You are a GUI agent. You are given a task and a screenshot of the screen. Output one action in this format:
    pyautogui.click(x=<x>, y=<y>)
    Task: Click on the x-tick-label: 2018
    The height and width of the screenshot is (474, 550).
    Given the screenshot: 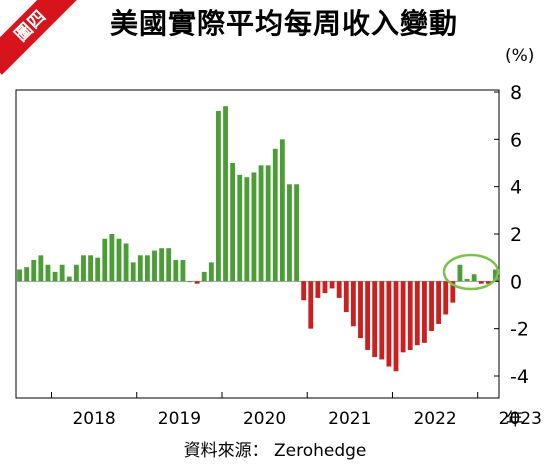 What is the action you would take?
    pyautogui.click(x=93, y=419)
    